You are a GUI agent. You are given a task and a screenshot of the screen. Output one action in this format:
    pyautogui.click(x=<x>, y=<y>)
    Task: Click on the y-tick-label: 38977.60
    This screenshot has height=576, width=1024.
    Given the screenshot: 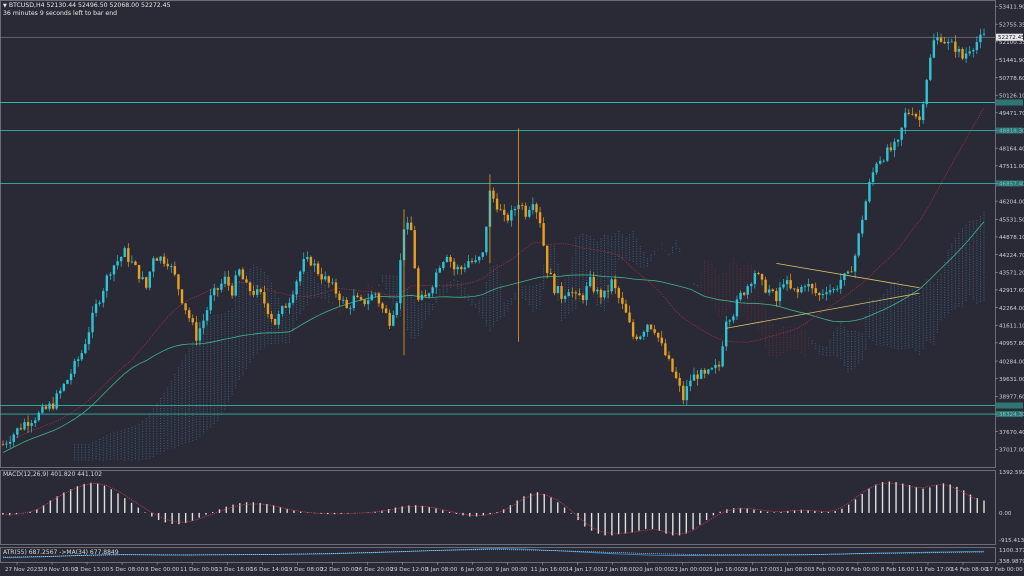 What is the action you would take?
    pyautogui.click(x=1011, y=398)
    